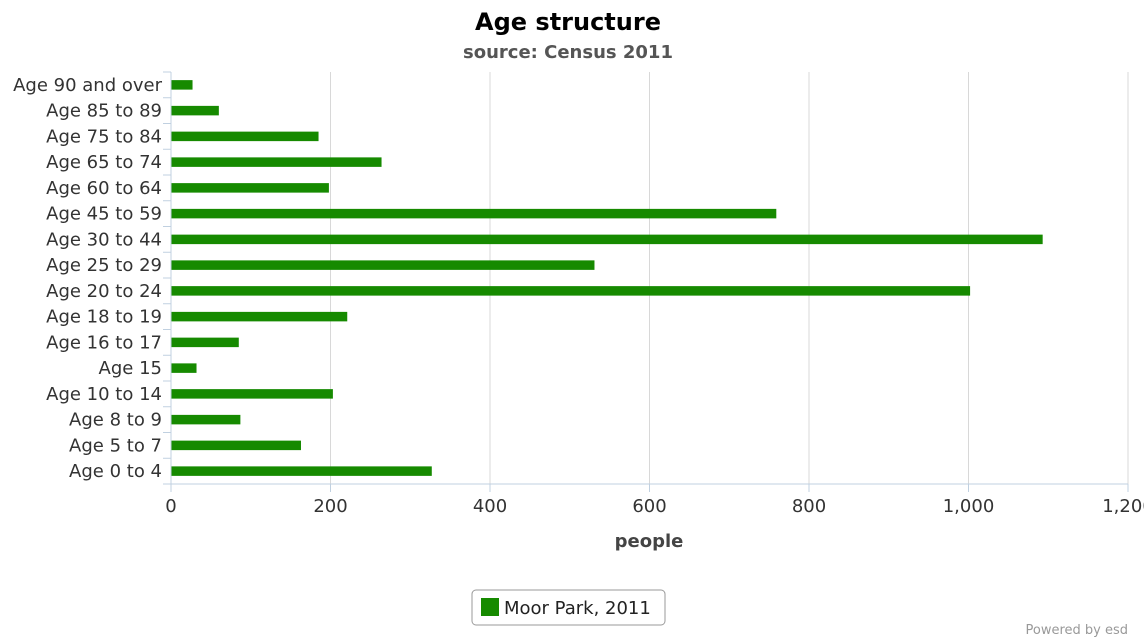 The height and width of the screenshot is (643, 1144). I want to click on y-tick-label: Age 0 to 4, so click(115, 471).